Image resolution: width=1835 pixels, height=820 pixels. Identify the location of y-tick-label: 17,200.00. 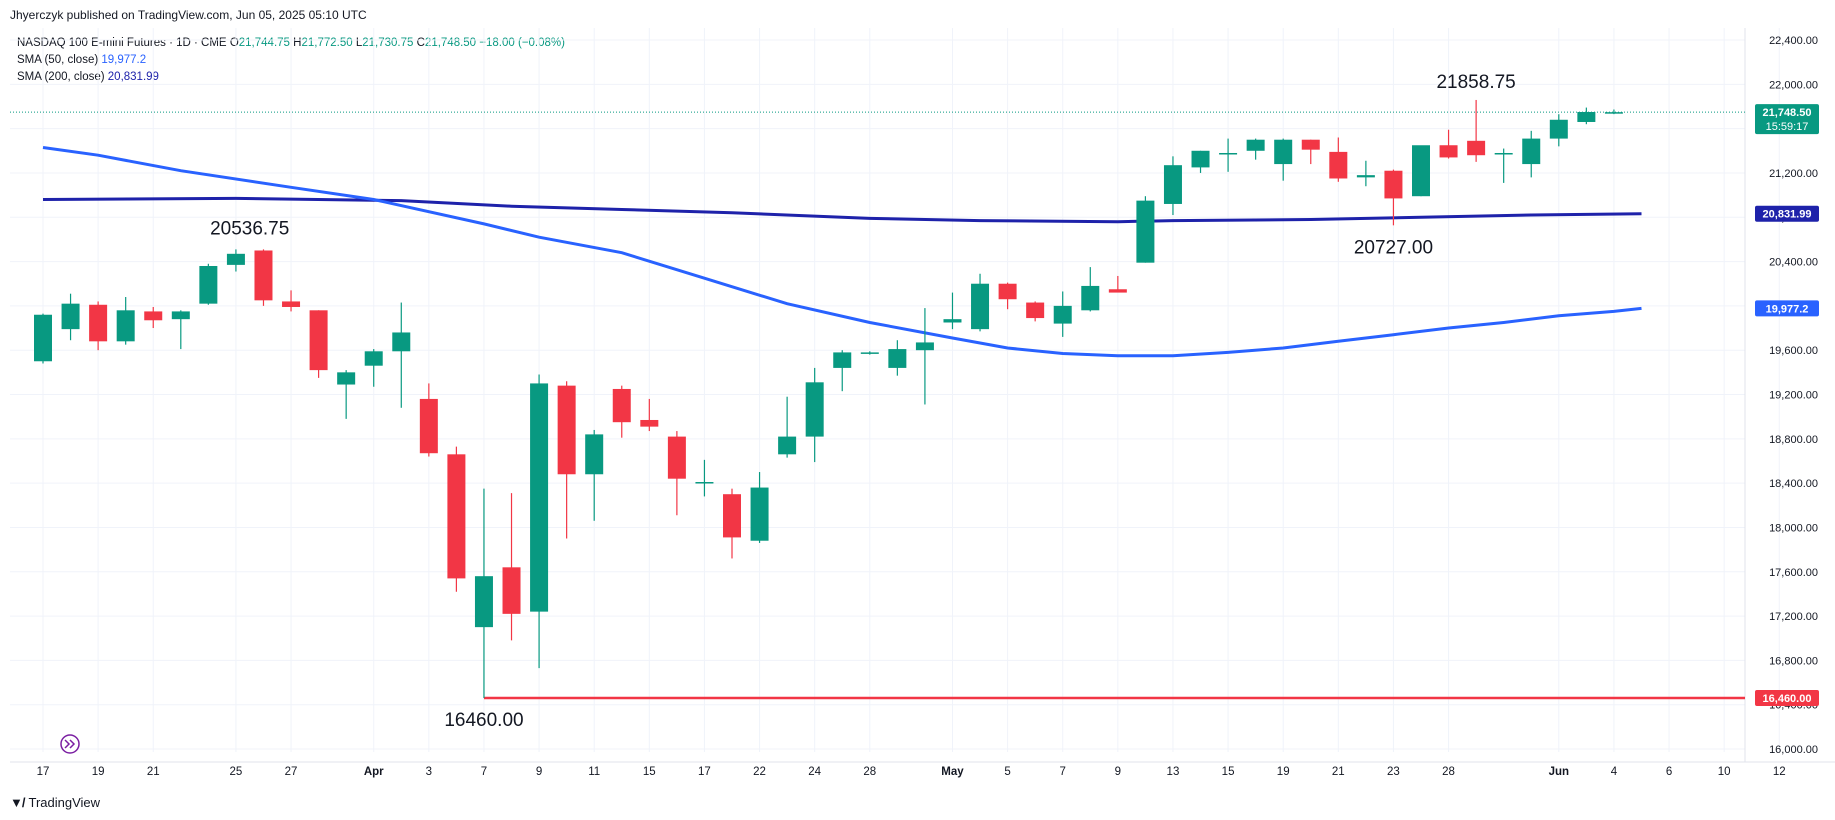
(1793, 617).